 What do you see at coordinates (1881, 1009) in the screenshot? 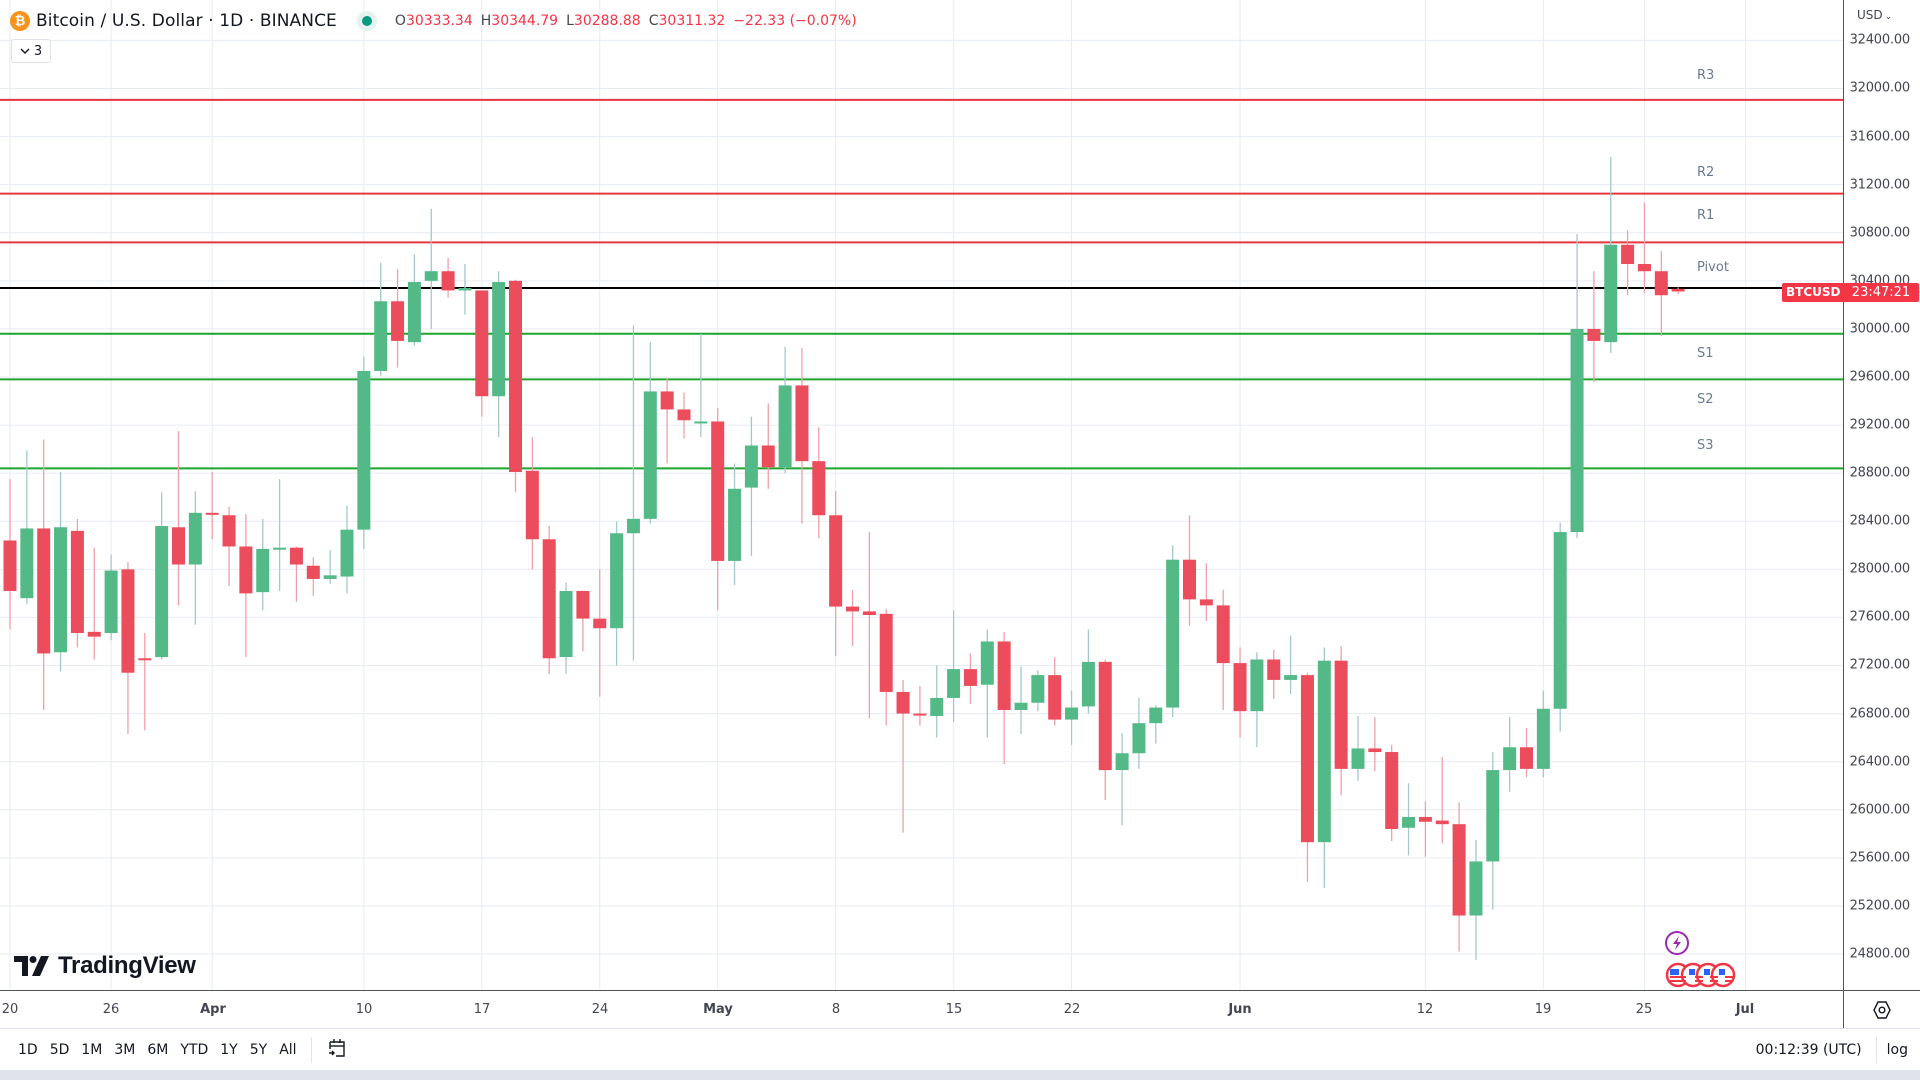
I see `chart-settings-button` at bounding box center [1881, 1009].